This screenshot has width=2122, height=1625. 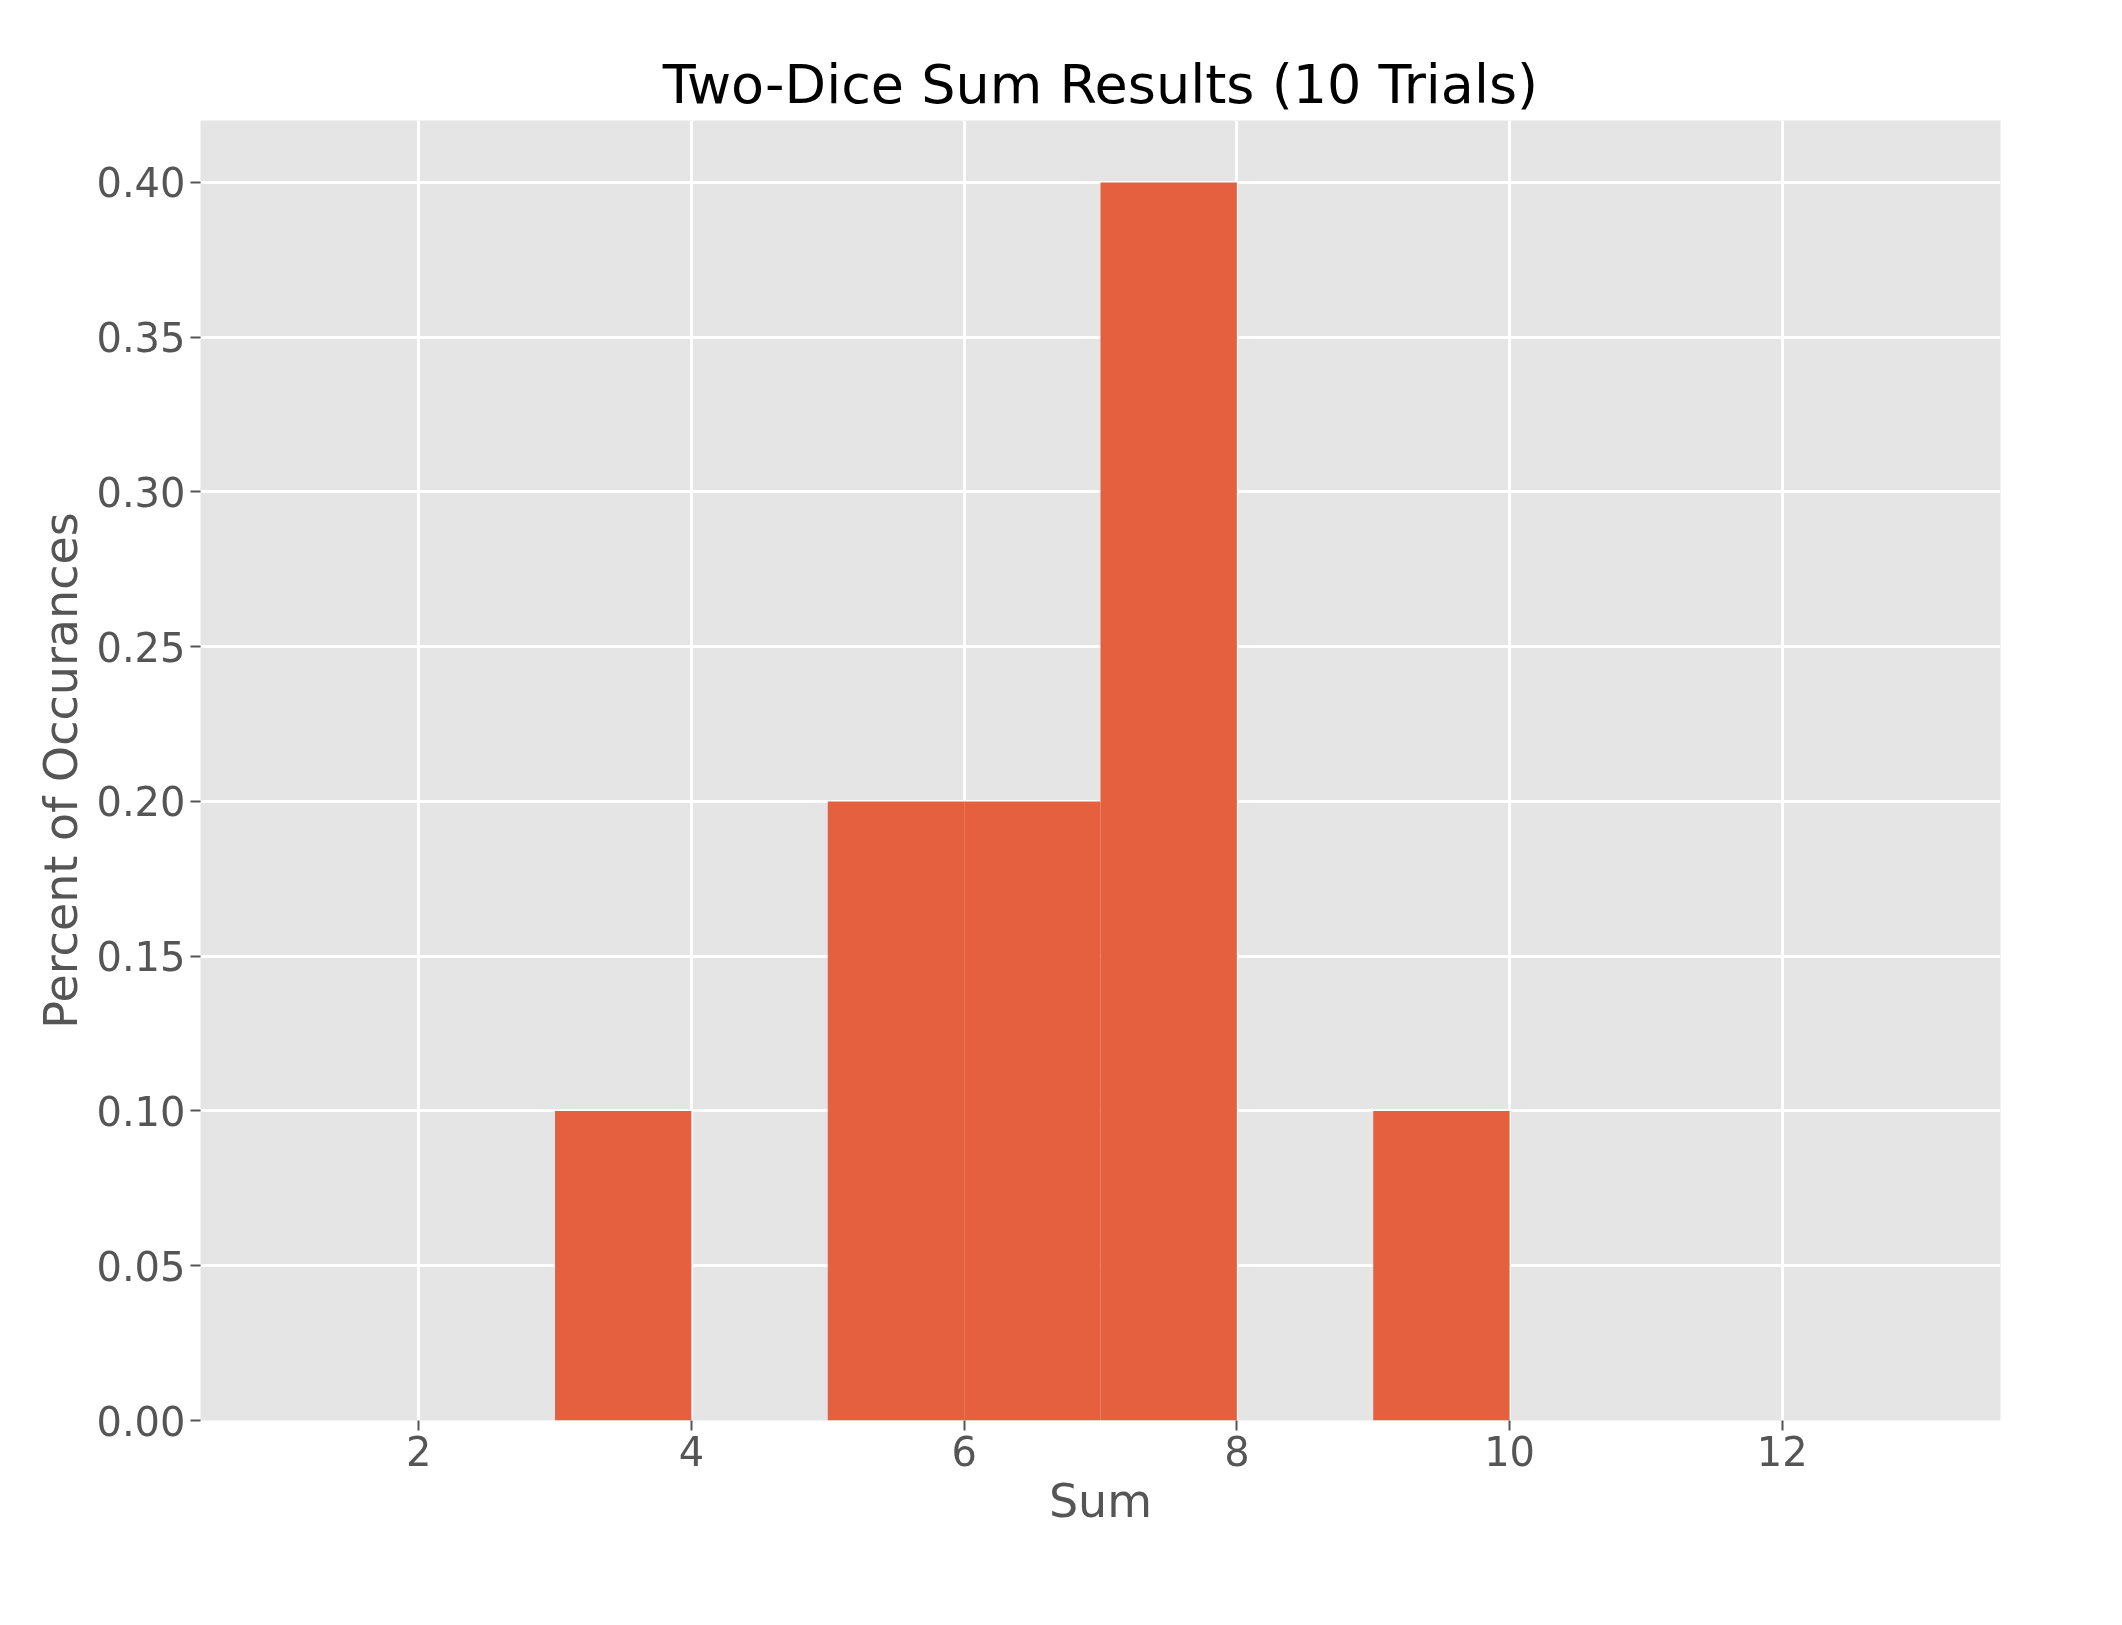 I want to click on x-tick-label: 2, so click(x=418, y=1451).